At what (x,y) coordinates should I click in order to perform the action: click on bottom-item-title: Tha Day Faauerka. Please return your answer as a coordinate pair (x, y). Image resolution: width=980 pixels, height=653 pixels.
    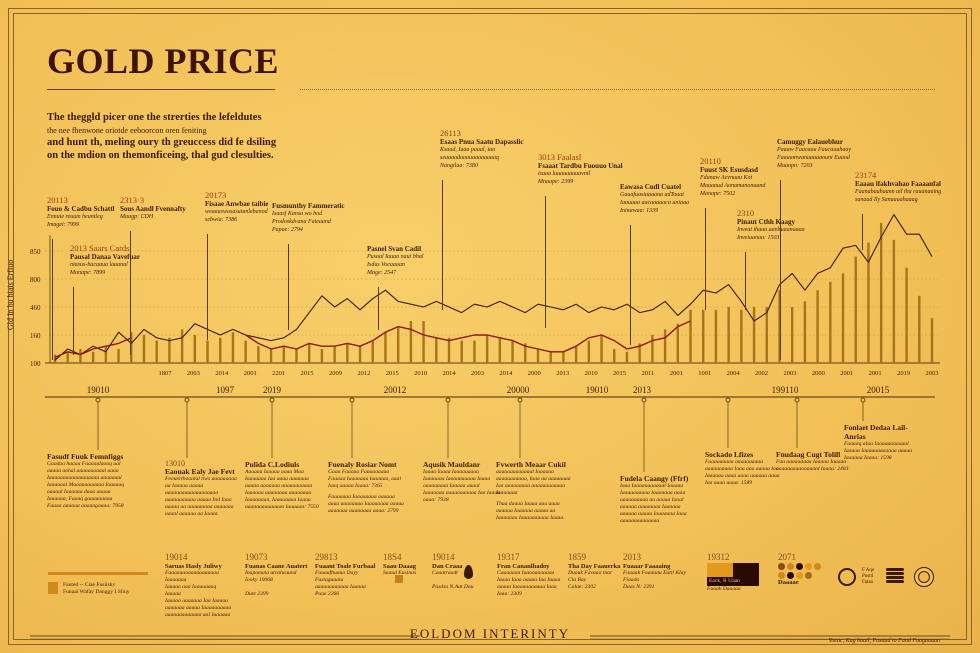
    Looking at the image, I should click on (594, 566).